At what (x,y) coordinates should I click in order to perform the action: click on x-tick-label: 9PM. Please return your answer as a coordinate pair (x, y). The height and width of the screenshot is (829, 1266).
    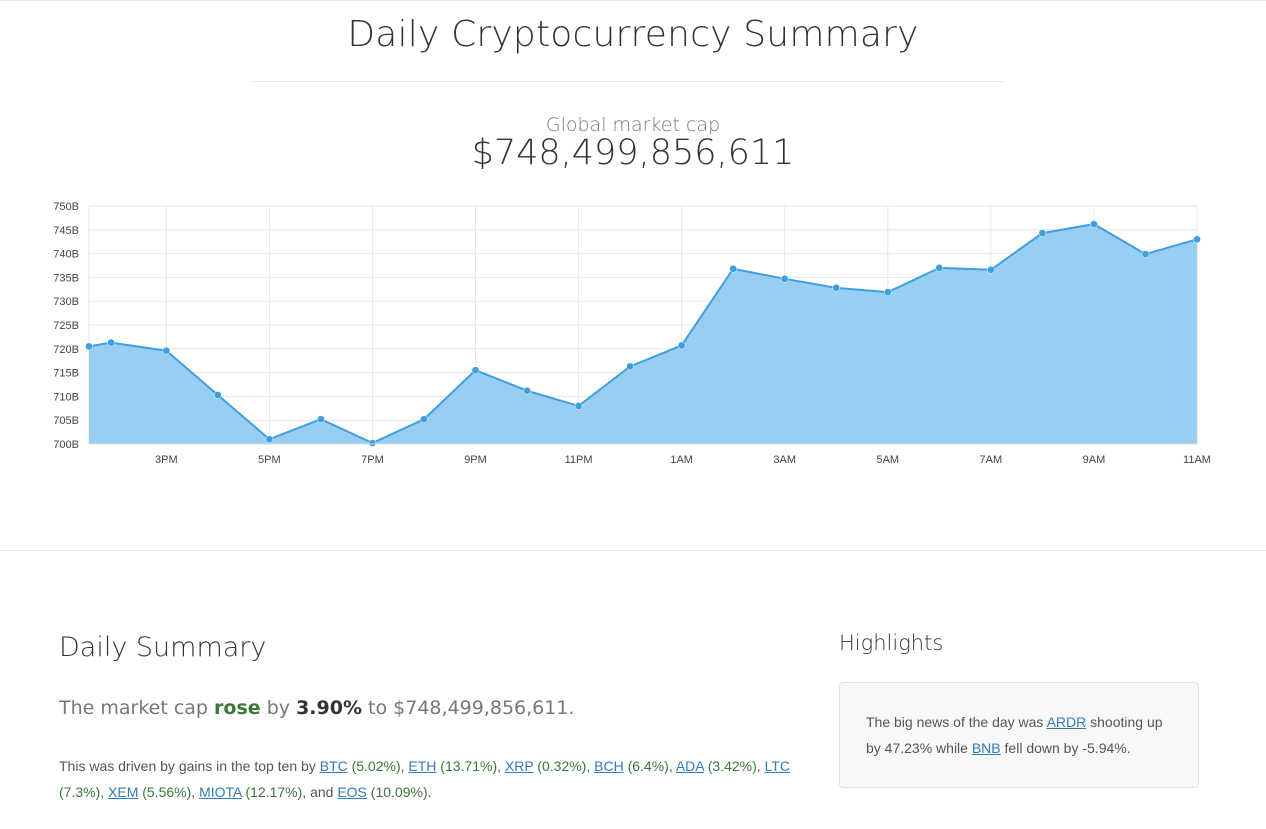
    Looking at the image, I should click on (475, 460).